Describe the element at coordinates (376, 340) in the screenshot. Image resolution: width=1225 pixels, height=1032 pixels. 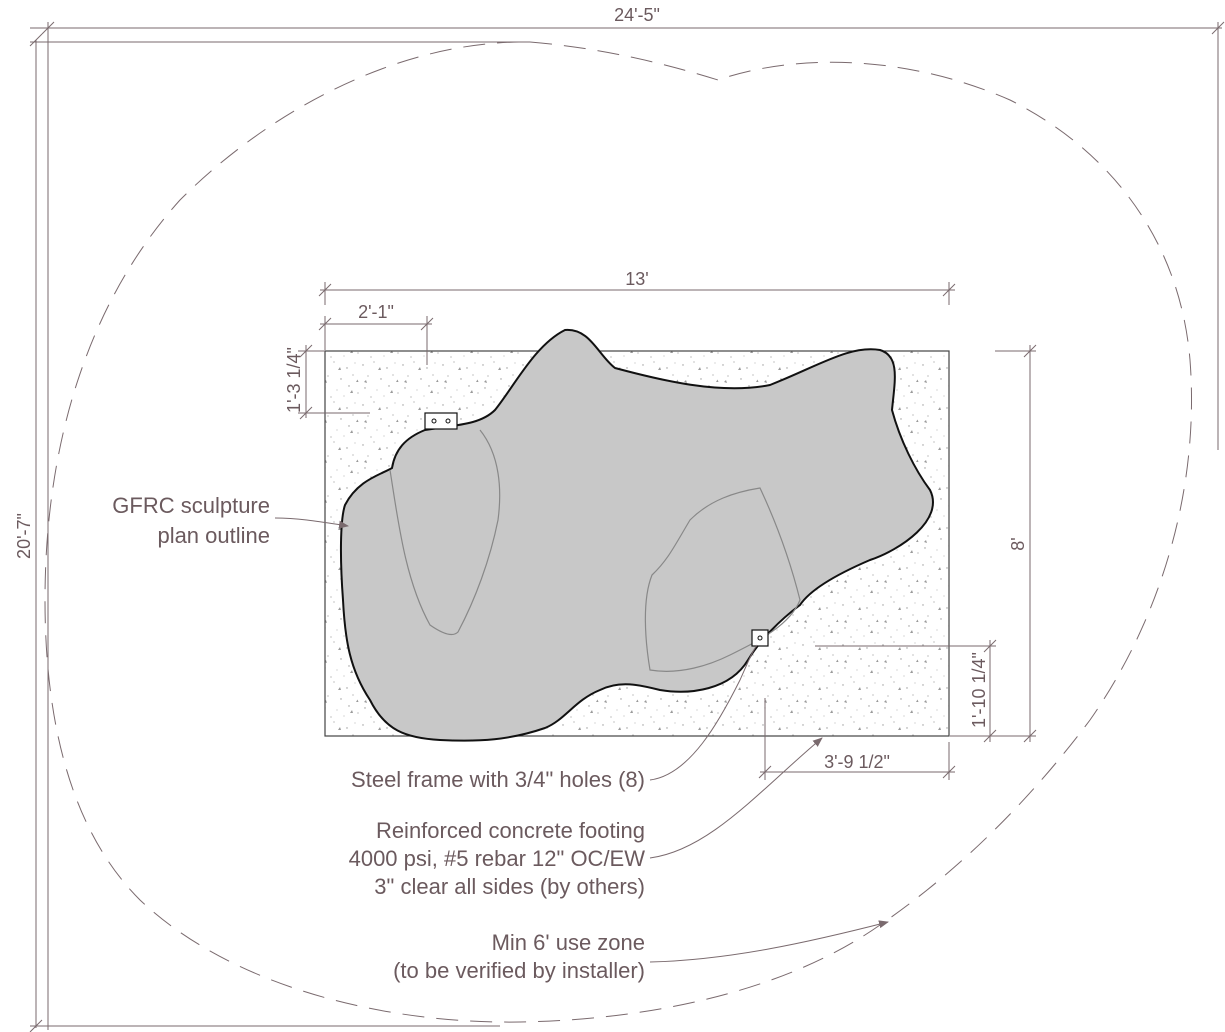
I see `dim-frame-offset-x` at that location.